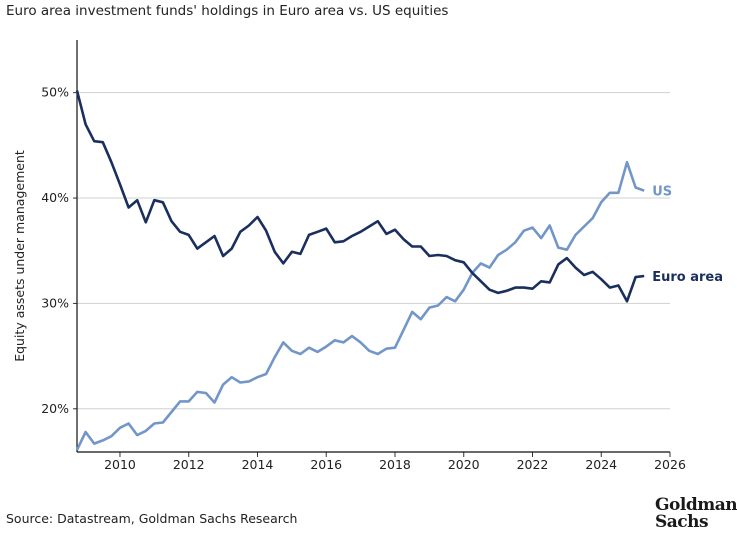 The height and width of the screenshot is (537, 737). Describe the element at coordinates (55, 302) in the screenshot. I see `y-tick-label: 30%` at that location.